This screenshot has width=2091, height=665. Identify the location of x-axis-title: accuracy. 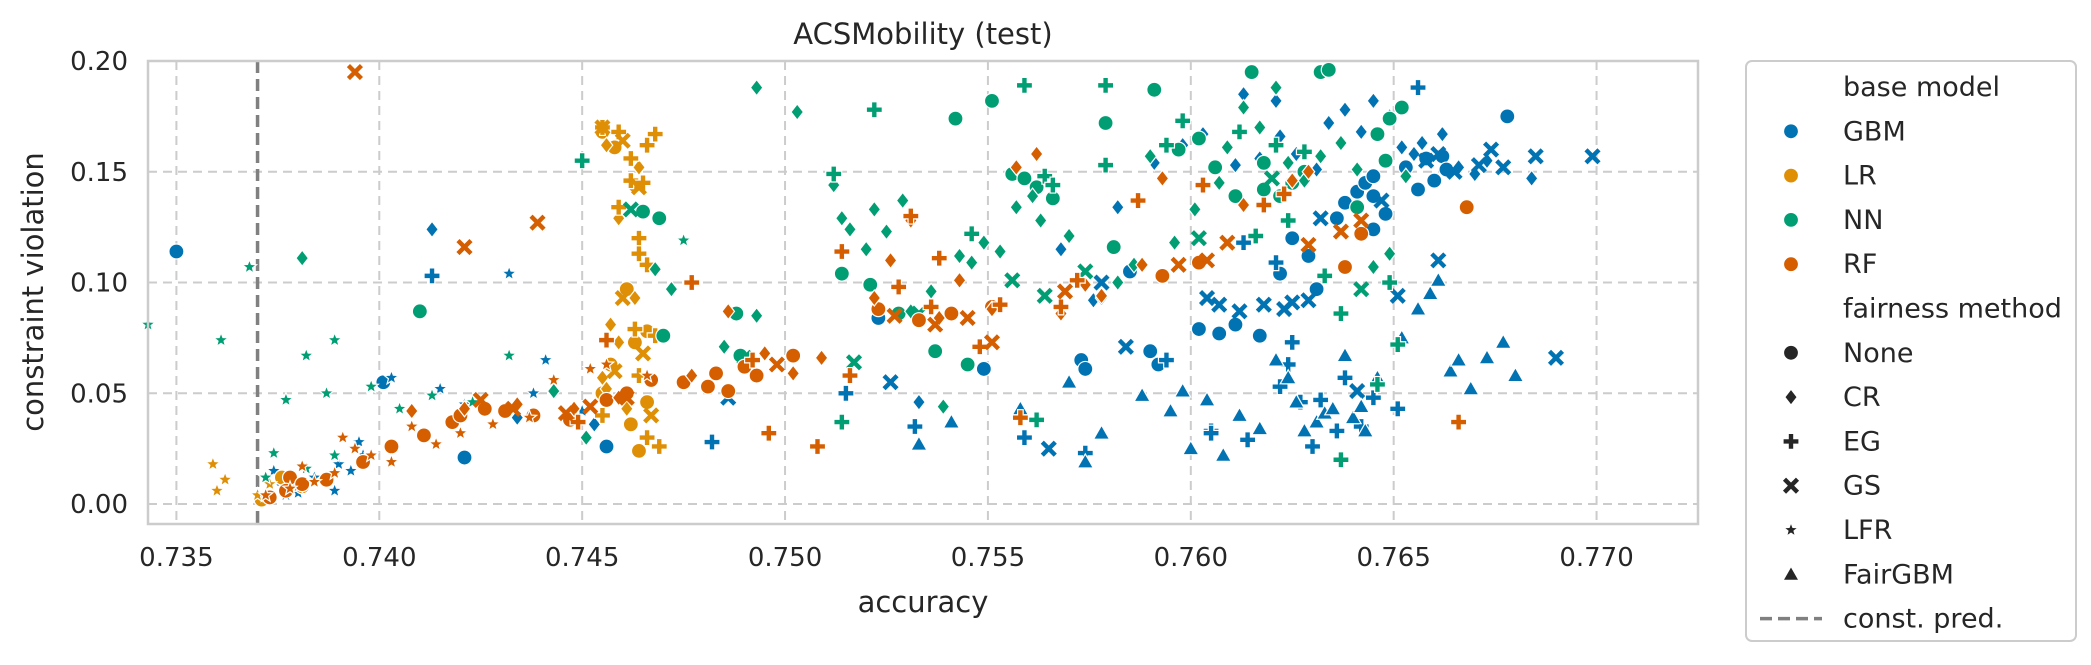
(923, 602).